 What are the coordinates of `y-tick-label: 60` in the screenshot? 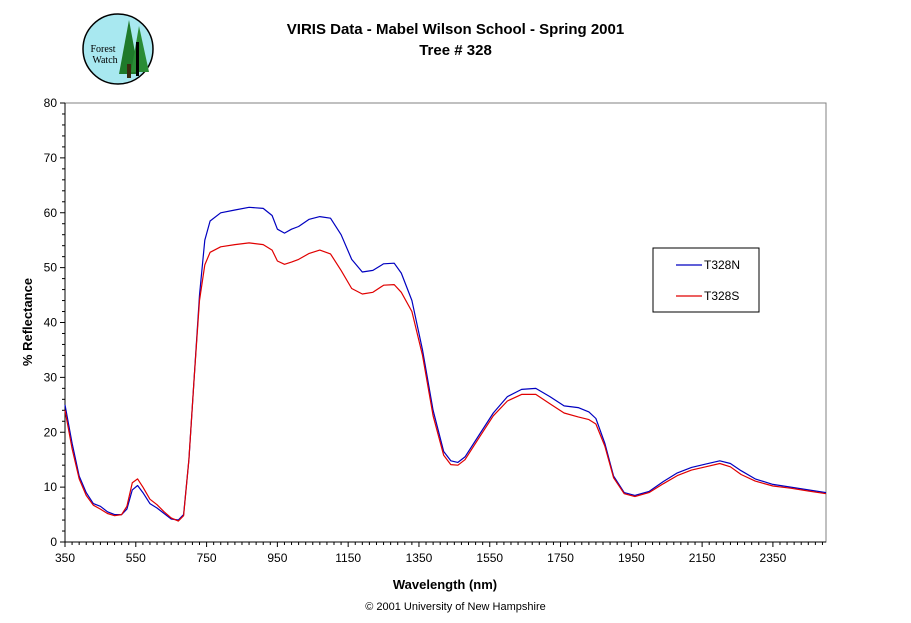 It's located at (51, 213).